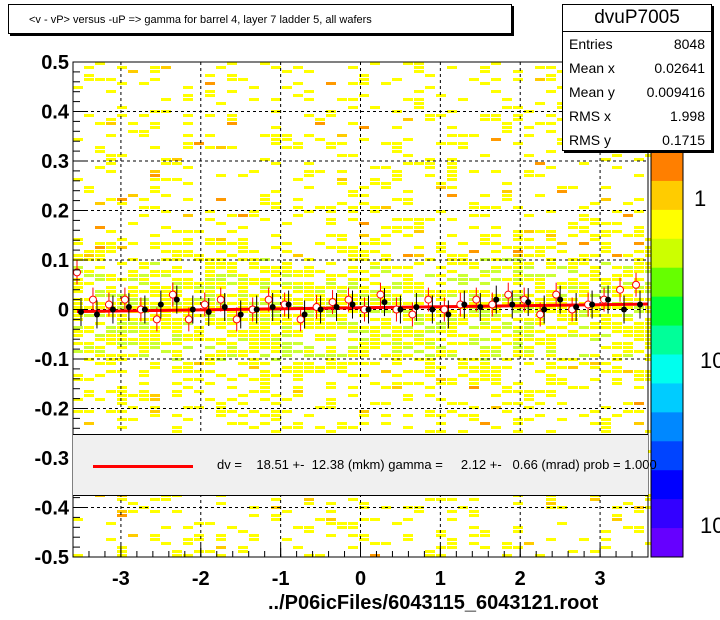  What do you see at coordinates (268, 299) in the screenshot?
I see `profile-red-point` at bounding box center [268, 299].